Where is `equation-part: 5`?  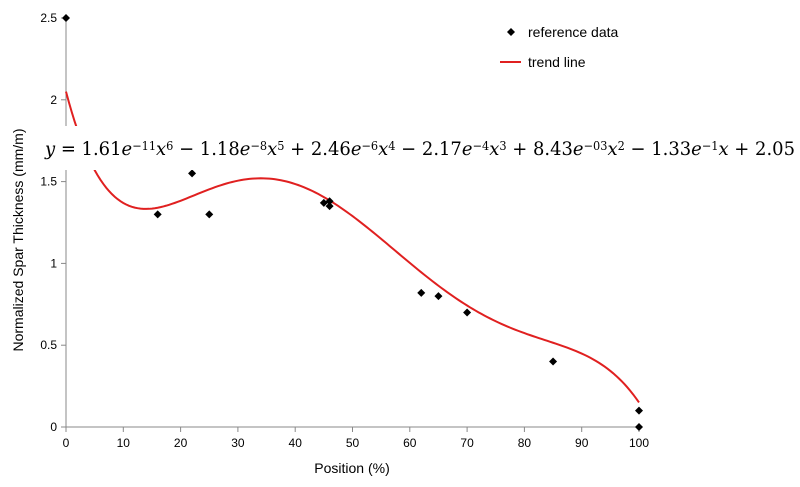
equation-part: 5 is located at coordinates (280, 146).